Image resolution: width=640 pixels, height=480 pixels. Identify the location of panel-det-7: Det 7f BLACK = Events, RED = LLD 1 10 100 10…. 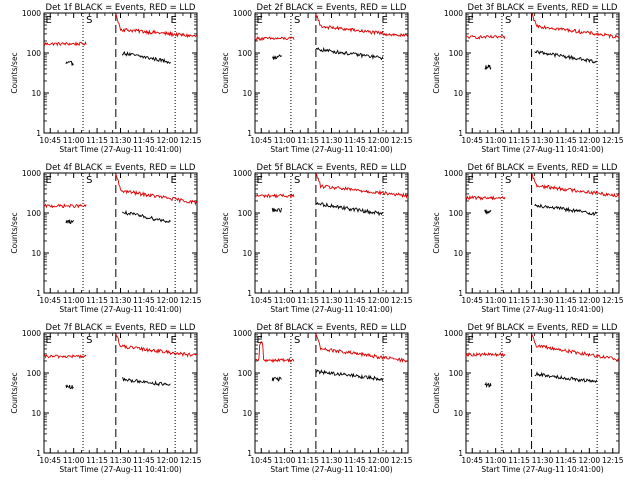
(106, 398).